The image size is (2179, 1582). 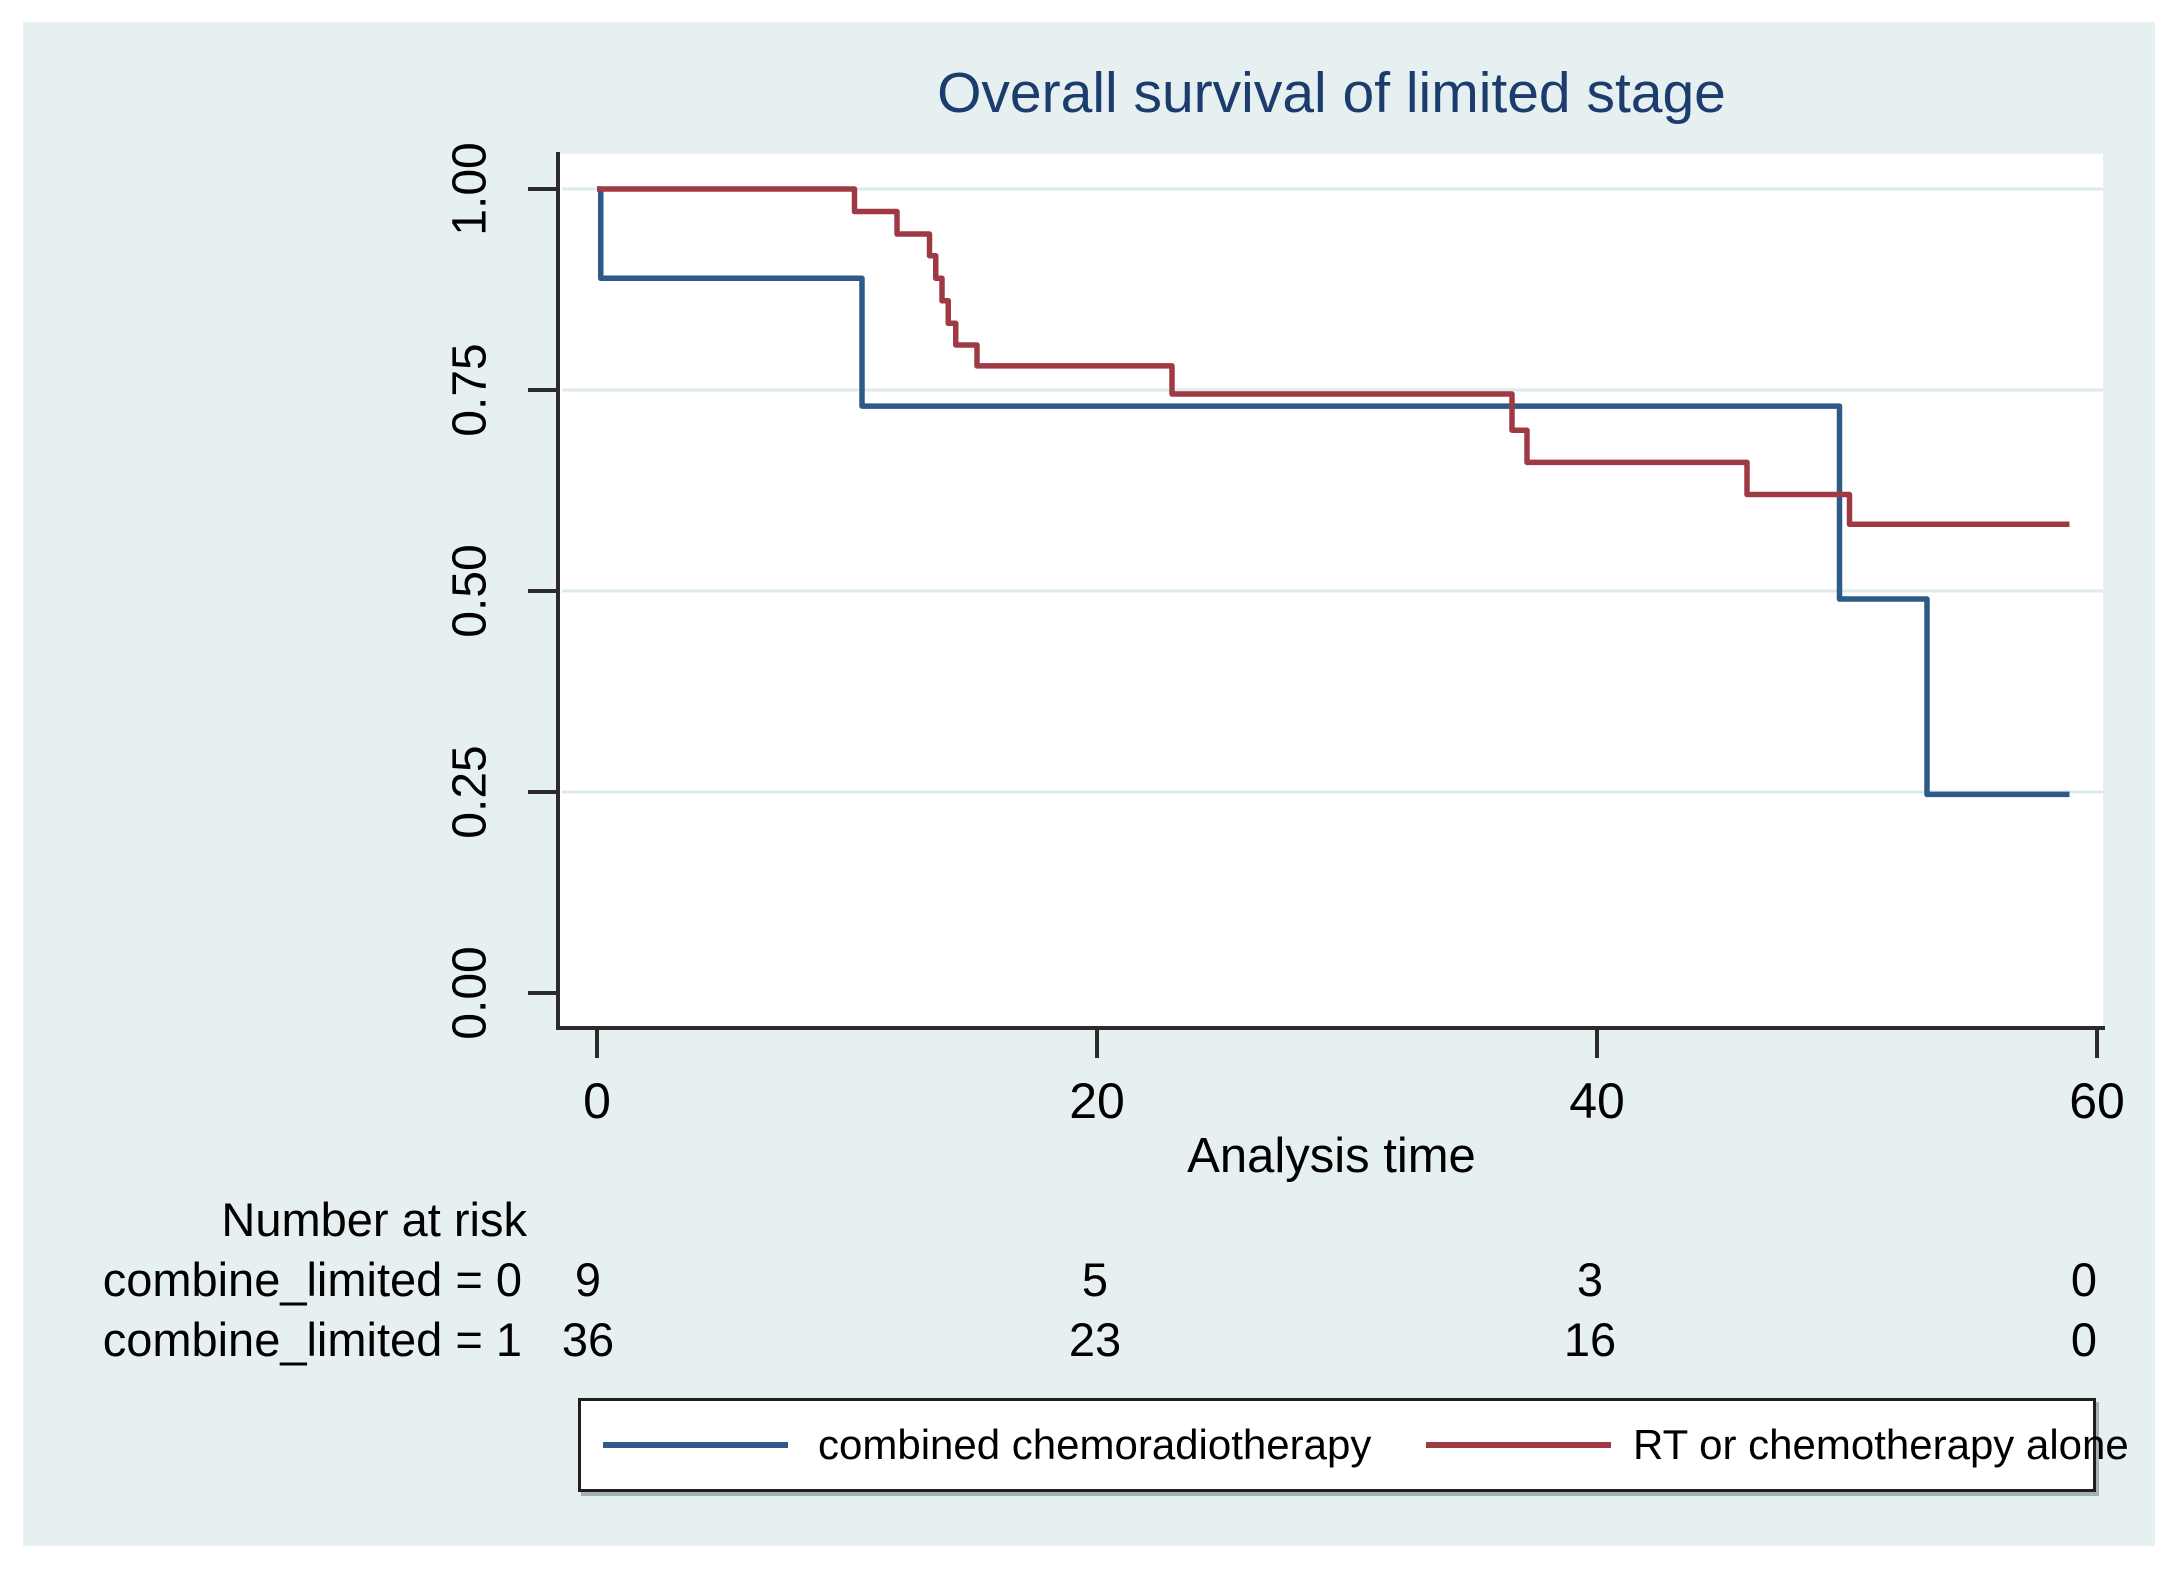 What do you see at coordinates (597, 1101) in the screenshot?
I see `x-tick-label-0: 0` at bounding box center [597, 1101].